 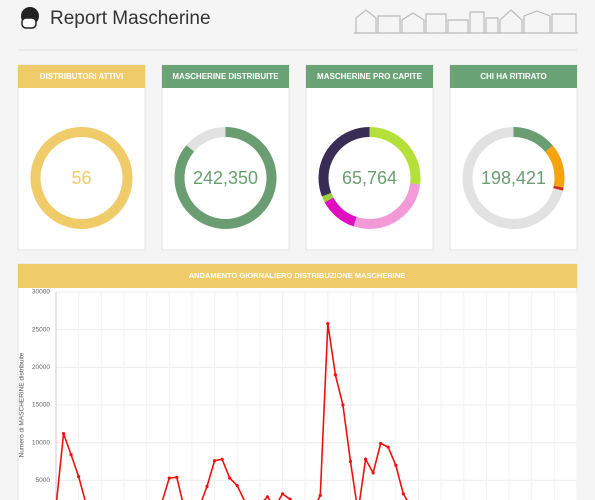 I want to click on y-tick-label: 20000, so click(x=41, y=367).